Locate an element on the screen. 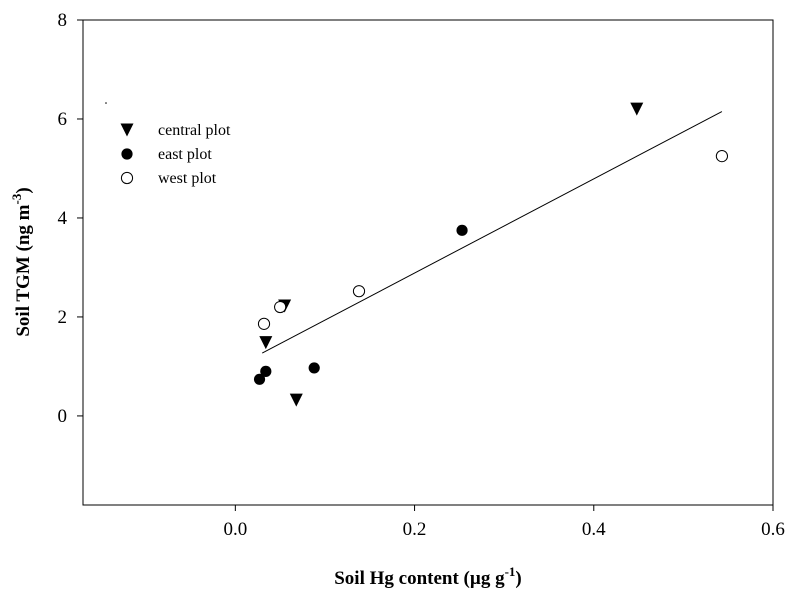  y-tick-label: 4 is located at coordinates (63, 218).